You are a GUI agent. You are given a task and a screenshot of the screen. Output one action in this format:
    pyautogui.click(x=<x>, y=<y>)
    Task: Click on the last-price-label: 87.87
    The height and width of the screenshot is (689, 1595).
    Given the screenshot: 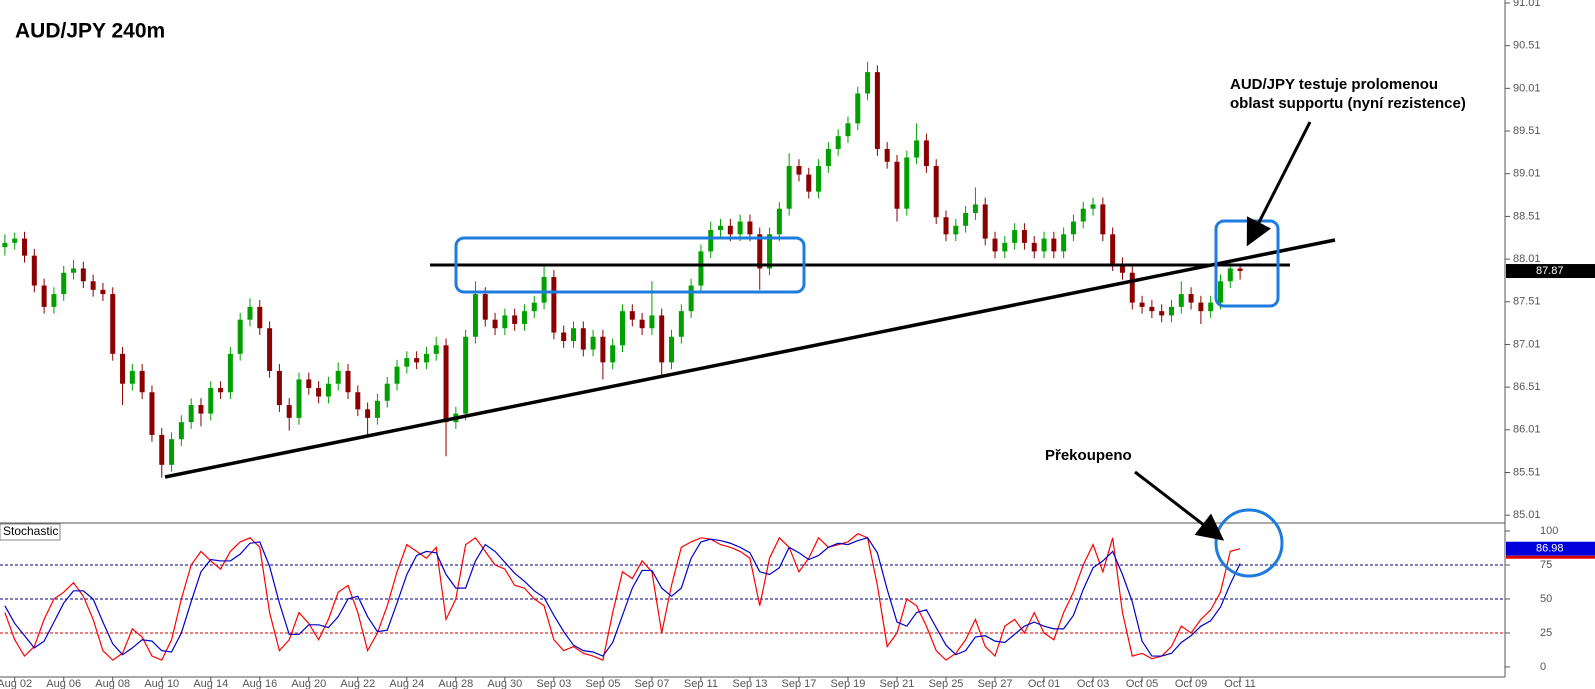 What is the action you would take?
    pyautogui.click(x=1550, y=271)
    